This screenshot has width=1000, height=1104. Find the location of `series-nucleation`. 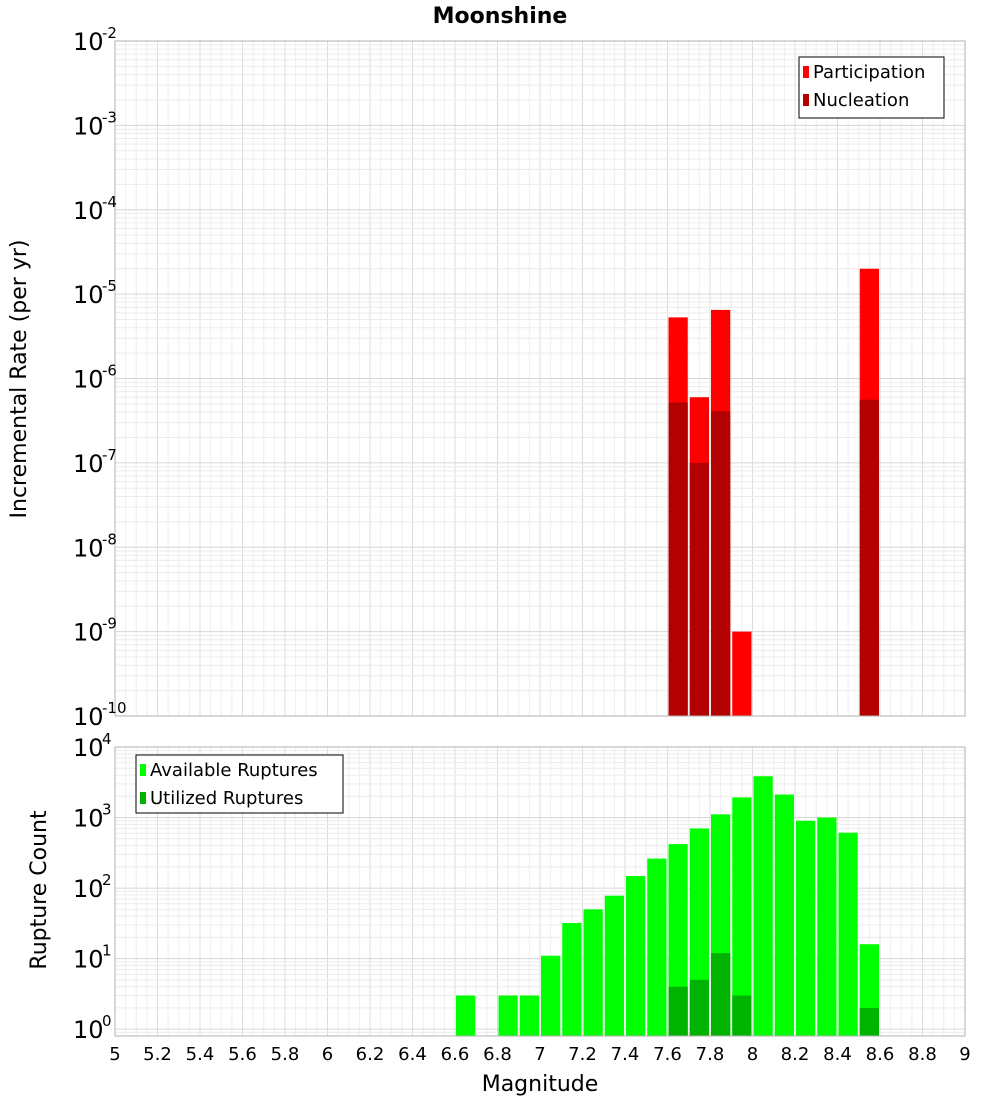

series-nucleation is located at coordinates (773, 557).